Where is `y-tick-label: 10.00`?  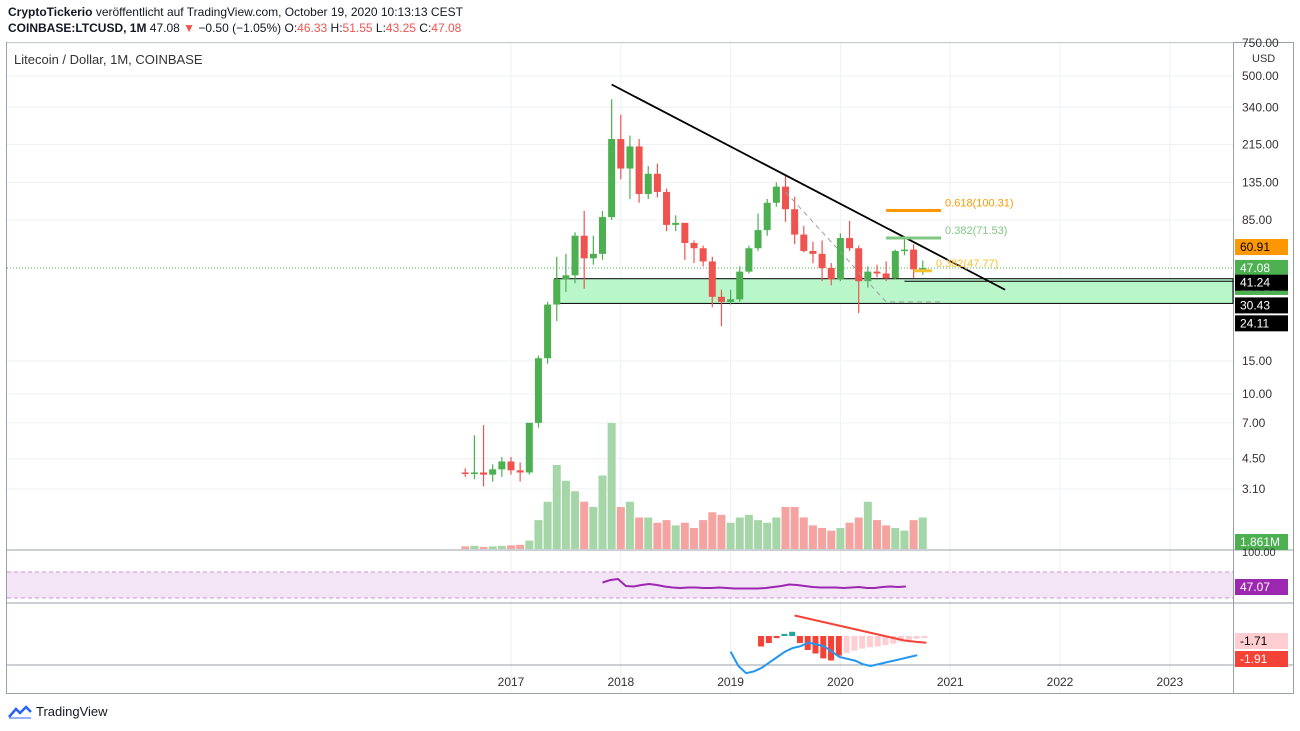
y-tick-label: 10.00 is located at coordinates (1257, 394).